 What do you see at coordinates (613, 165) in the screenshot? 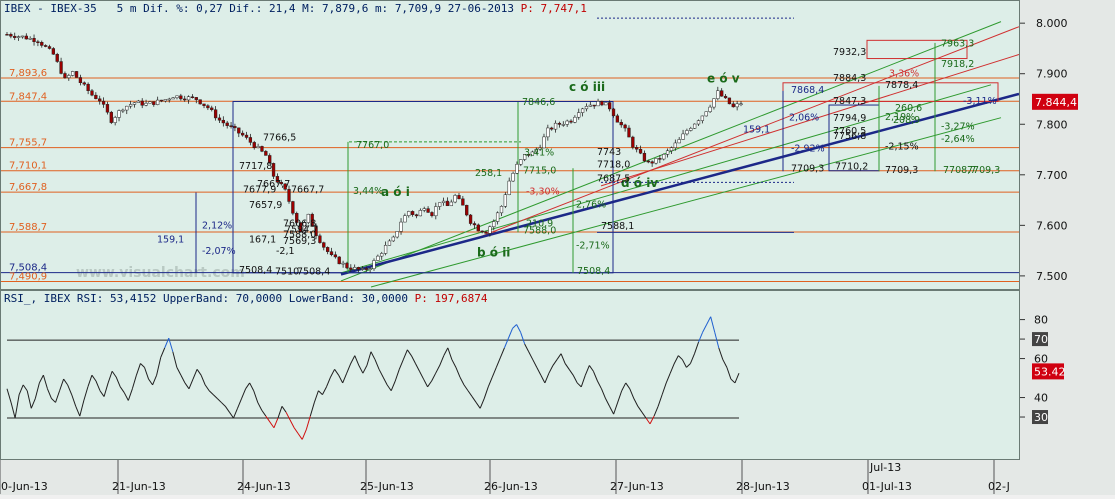
I see `annotation: 7718,0` at bounding box center [613, 165].